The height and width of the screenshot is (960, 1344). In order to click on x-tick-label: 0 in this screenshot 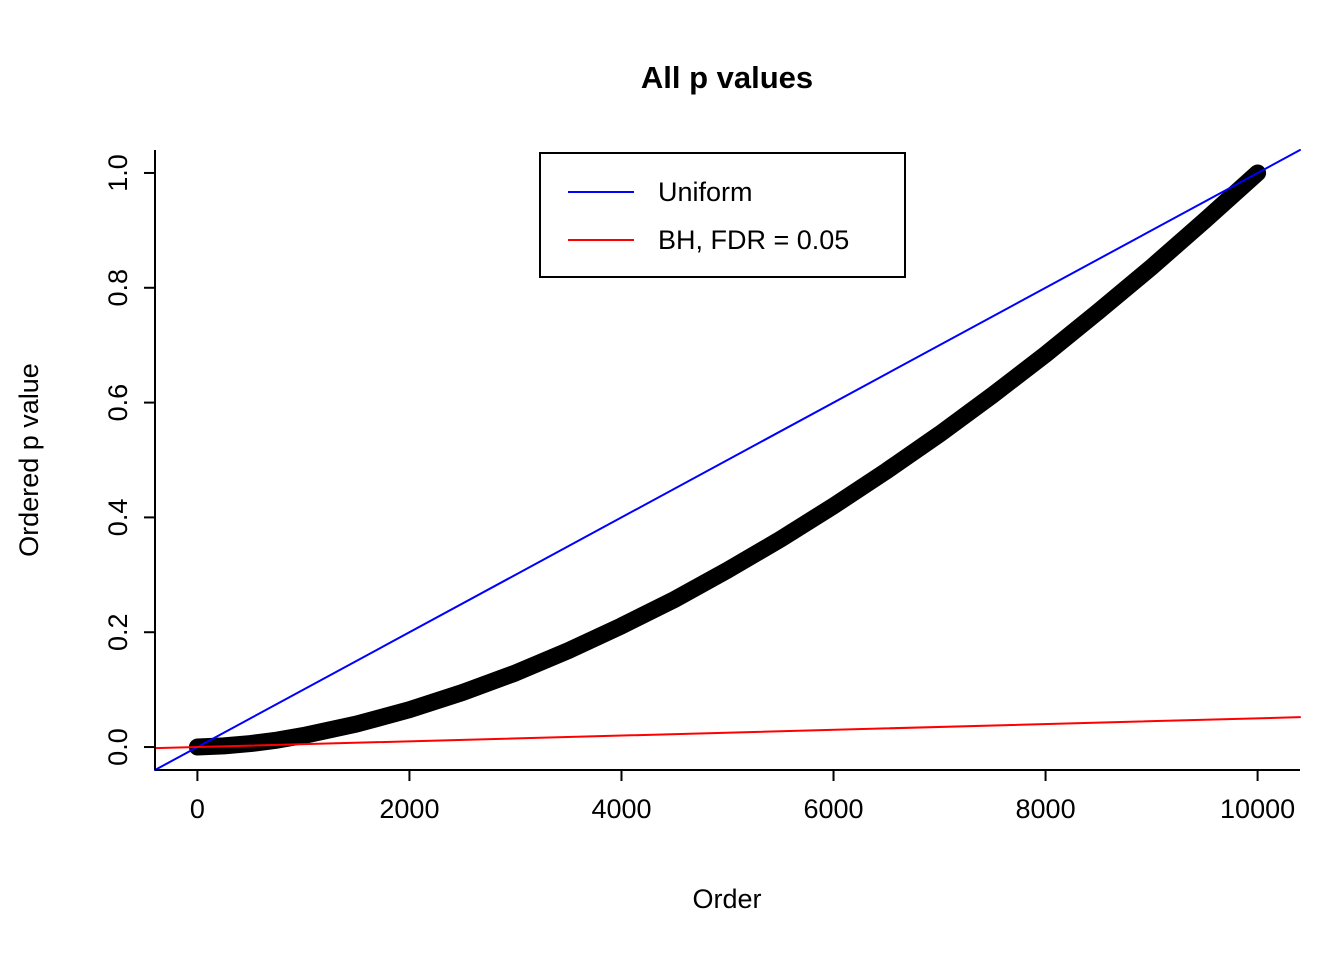, I will do `click(197, 809)`.